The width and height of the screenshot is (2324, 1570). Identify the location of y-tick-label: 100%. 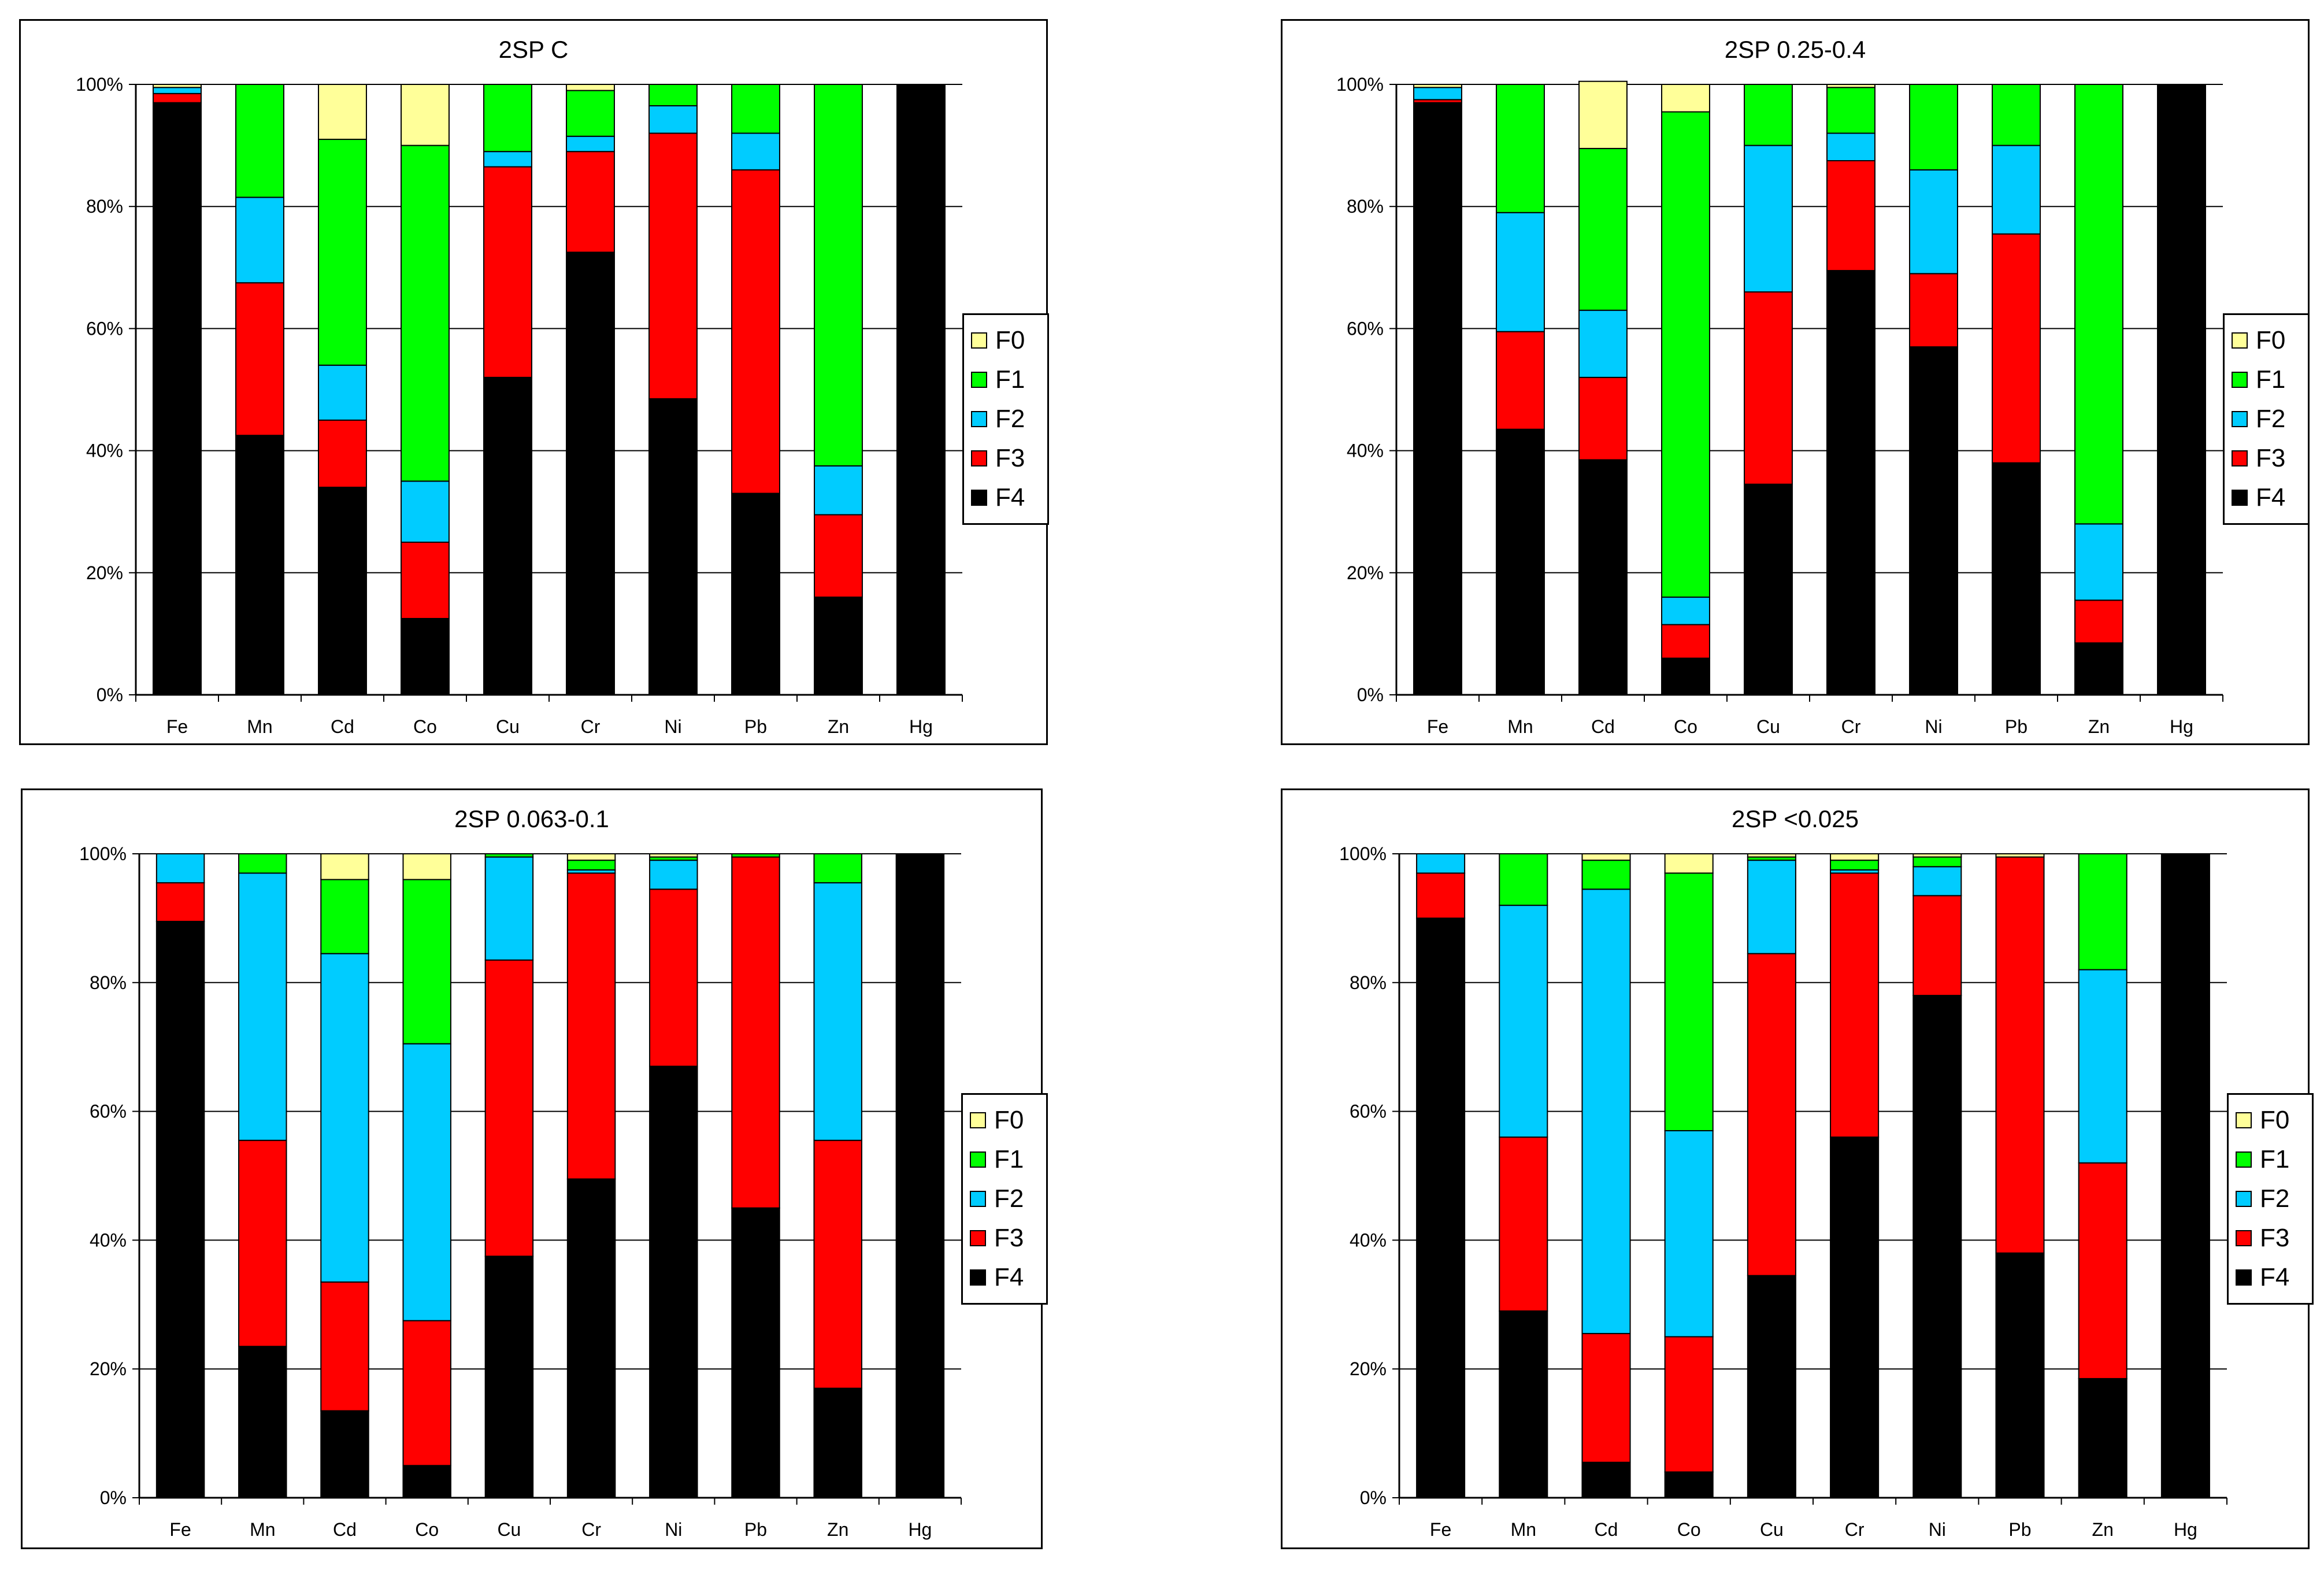
(103, 853).